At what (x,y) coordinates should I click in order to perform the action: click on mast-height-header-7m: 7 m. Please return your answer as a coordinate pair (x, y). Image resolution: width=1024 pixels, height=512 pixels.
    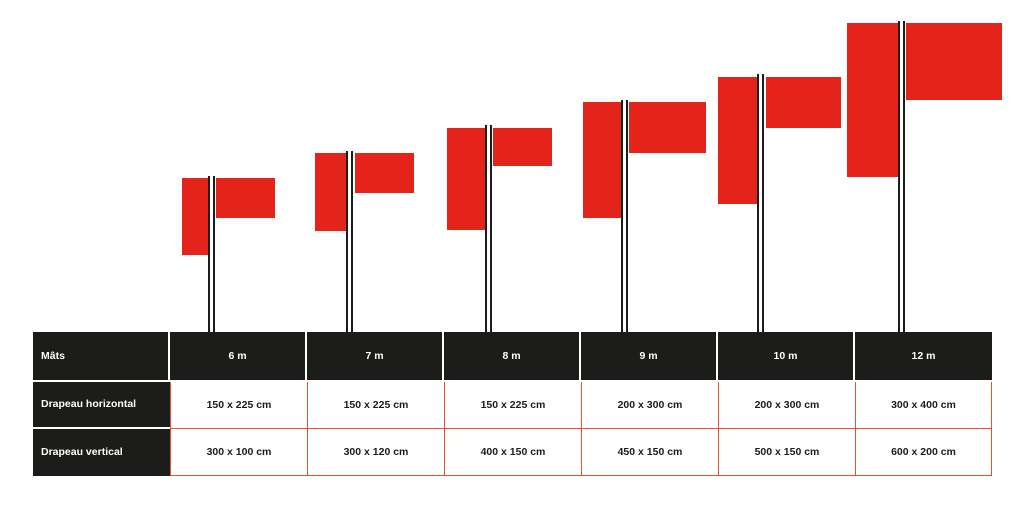
    Looking at the image, I should click on (375, 357).